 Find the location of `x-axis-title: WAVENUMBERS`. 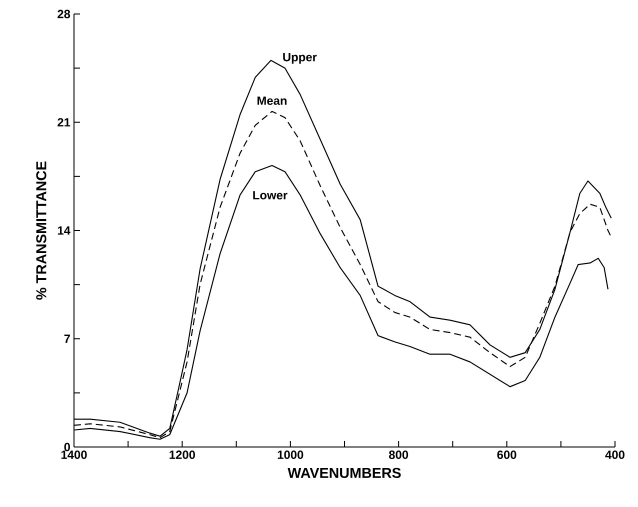

x-axis-title: WAVENUMBERS is located at coordinates (344, 473).